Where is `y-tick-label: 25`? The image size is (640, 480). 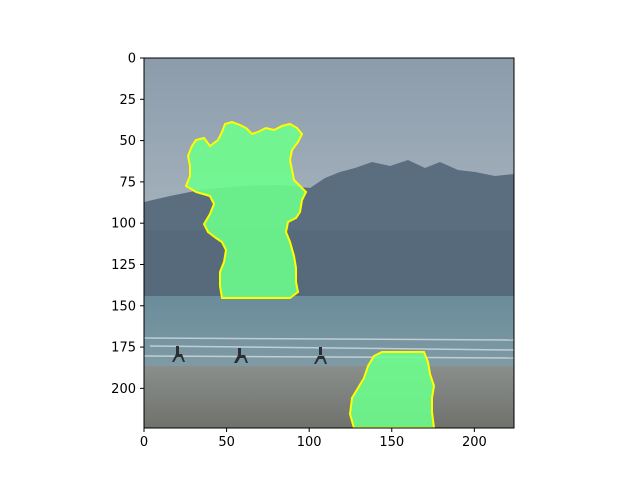 y-tick-label: 25 is located at coordinates (127, 100).